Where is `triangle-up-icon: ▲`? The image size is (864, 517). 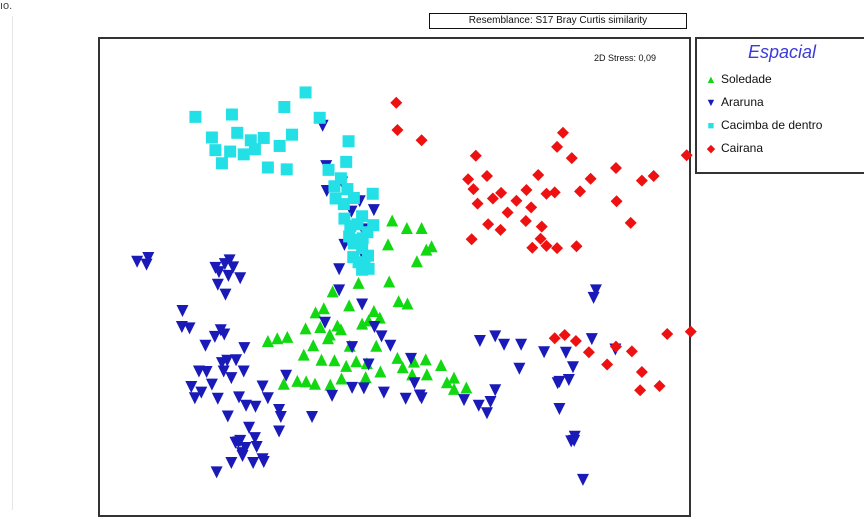
triangle-up-icon: ▲ is located at coordinates (711, 80).